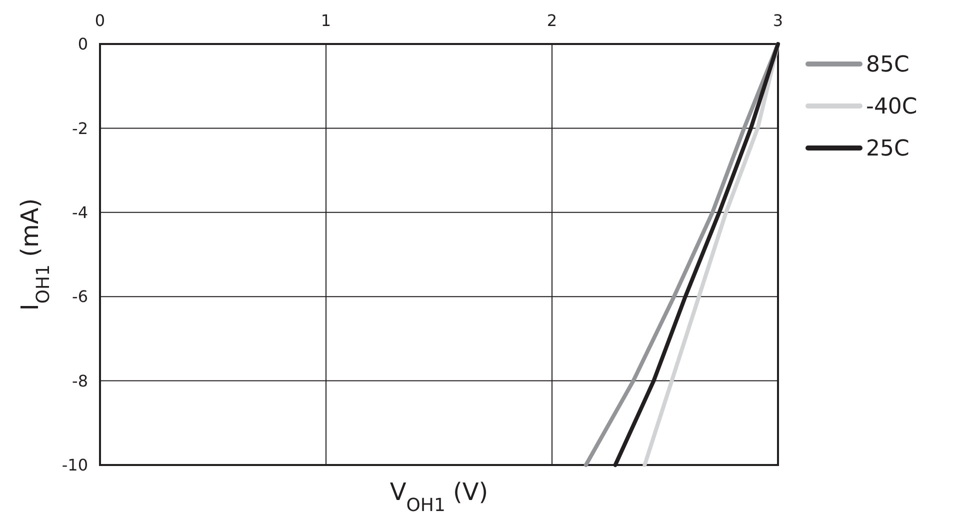  Describe the element at coordinates (778, 20) in the screenshot. I see `x-tick-label: 3` at that location.